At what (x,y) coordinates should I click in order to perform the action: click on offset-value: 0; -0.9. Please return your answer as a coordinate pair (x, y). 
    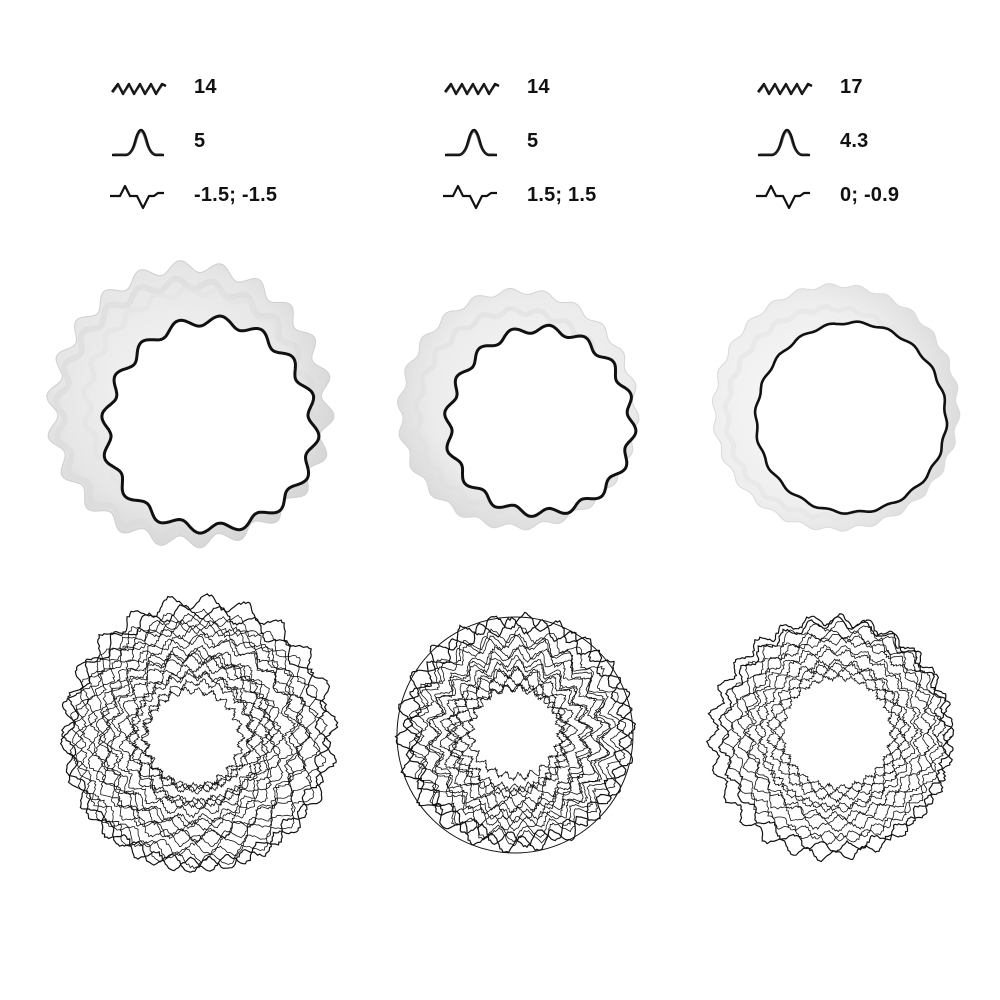
    Looking at the image, I should click on (870, 195).